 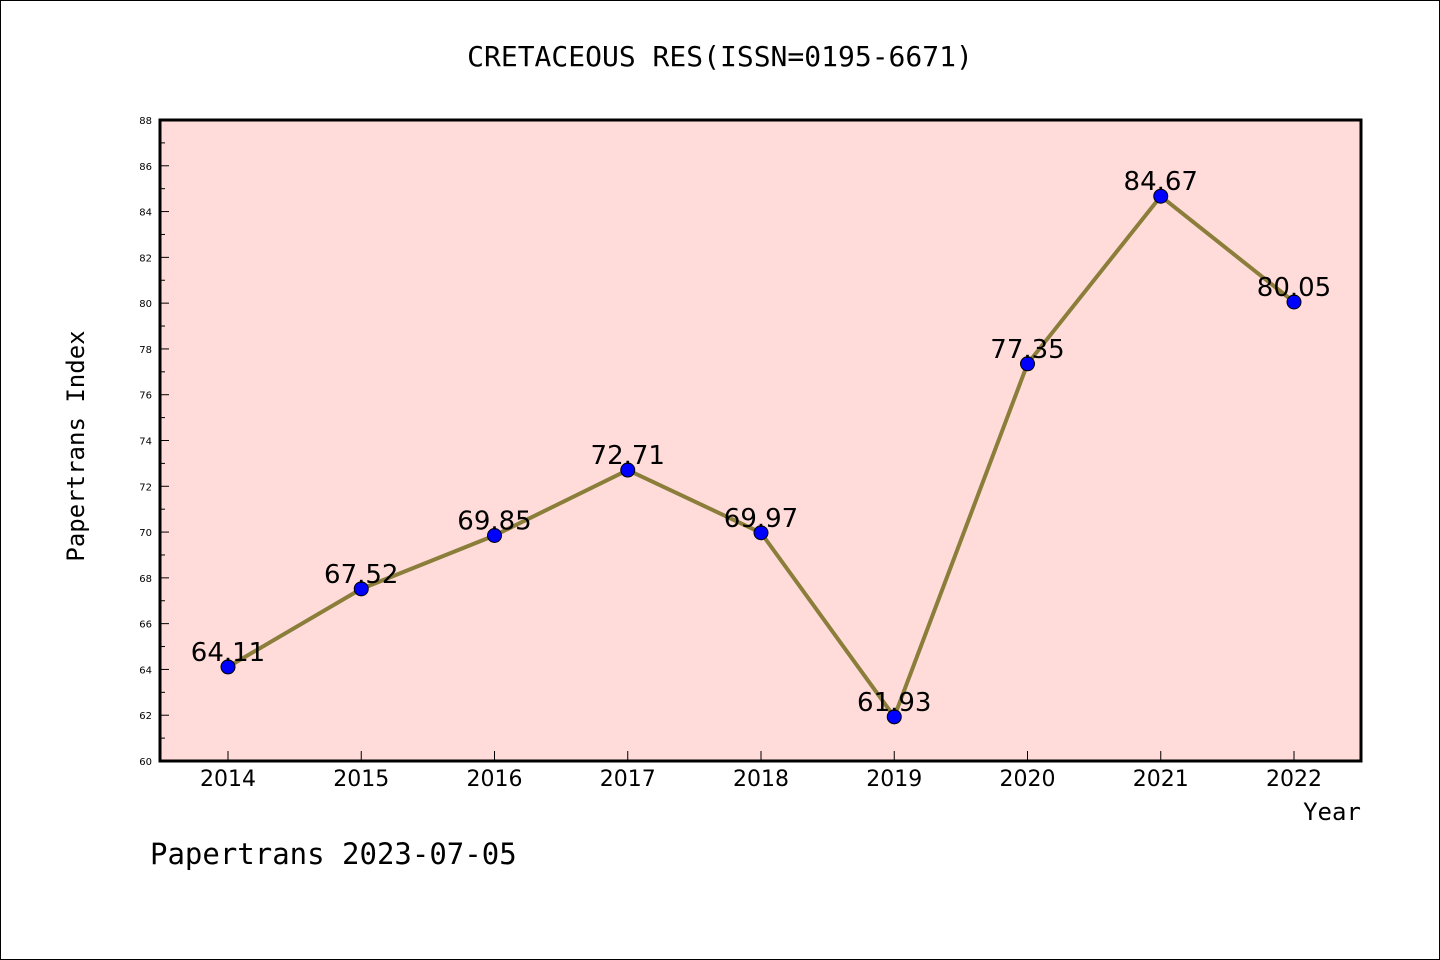 What do you see at coordinates (494, 522) in the screenshot?
I see `data-label: 69.85` at bounding box center [494, 522].